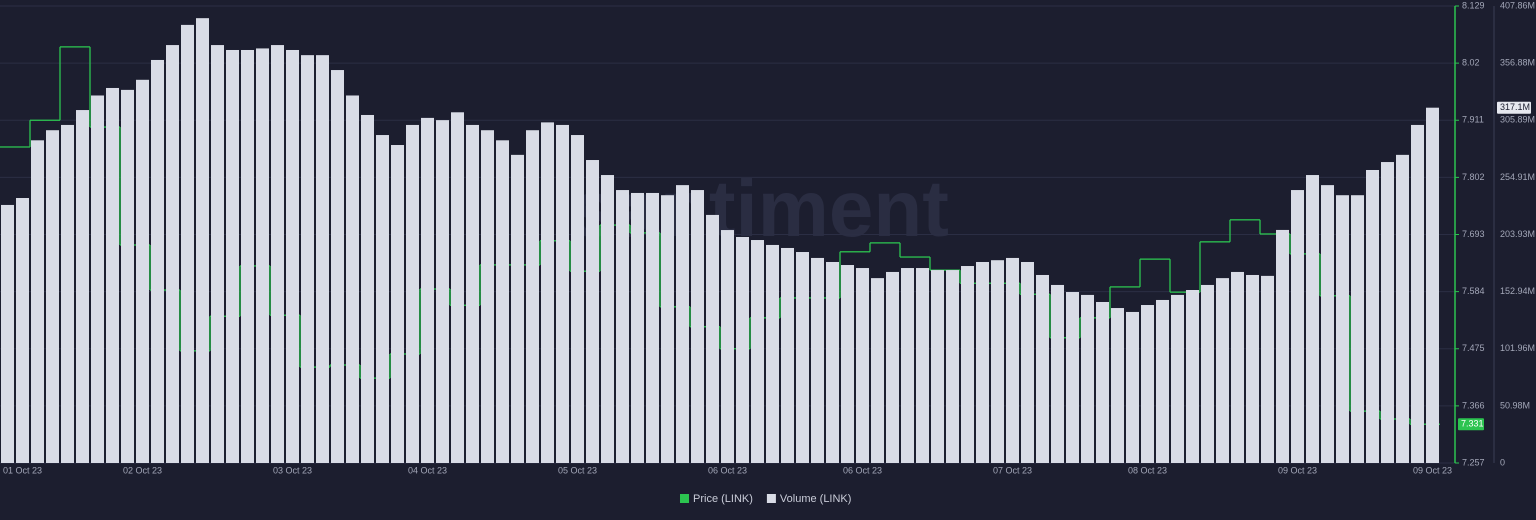 This screenshot has height=520, width=1536. Describe the element at coordinates (1517, 291) in the screenshot. I see `y2-tick-label: 152.94M` at that location.